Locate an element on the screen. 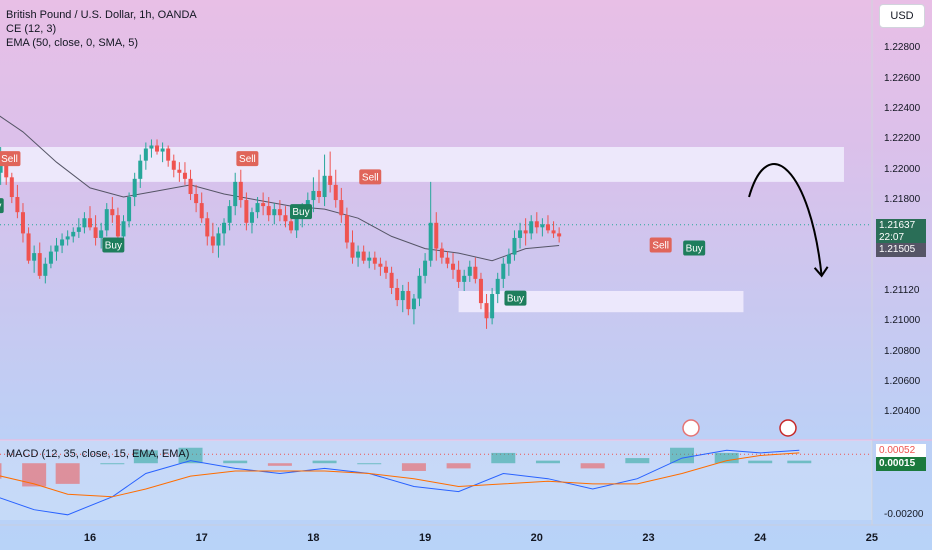 This screenshot has width=932, height=550. flag-event-icon is located at coordinates (788, 428).